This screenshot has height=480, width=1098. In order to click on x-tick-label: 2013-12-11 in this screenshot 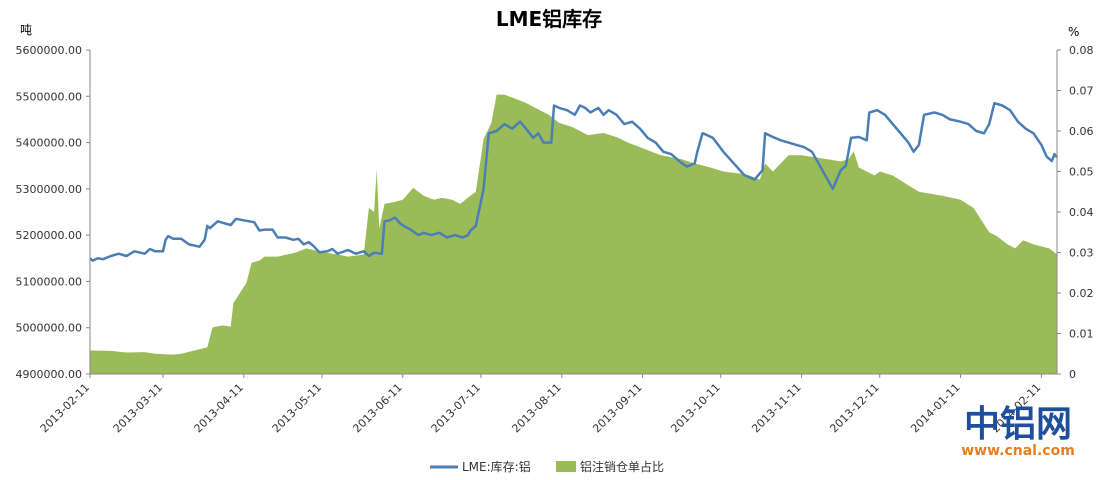, I will do `click(854, 408)`.